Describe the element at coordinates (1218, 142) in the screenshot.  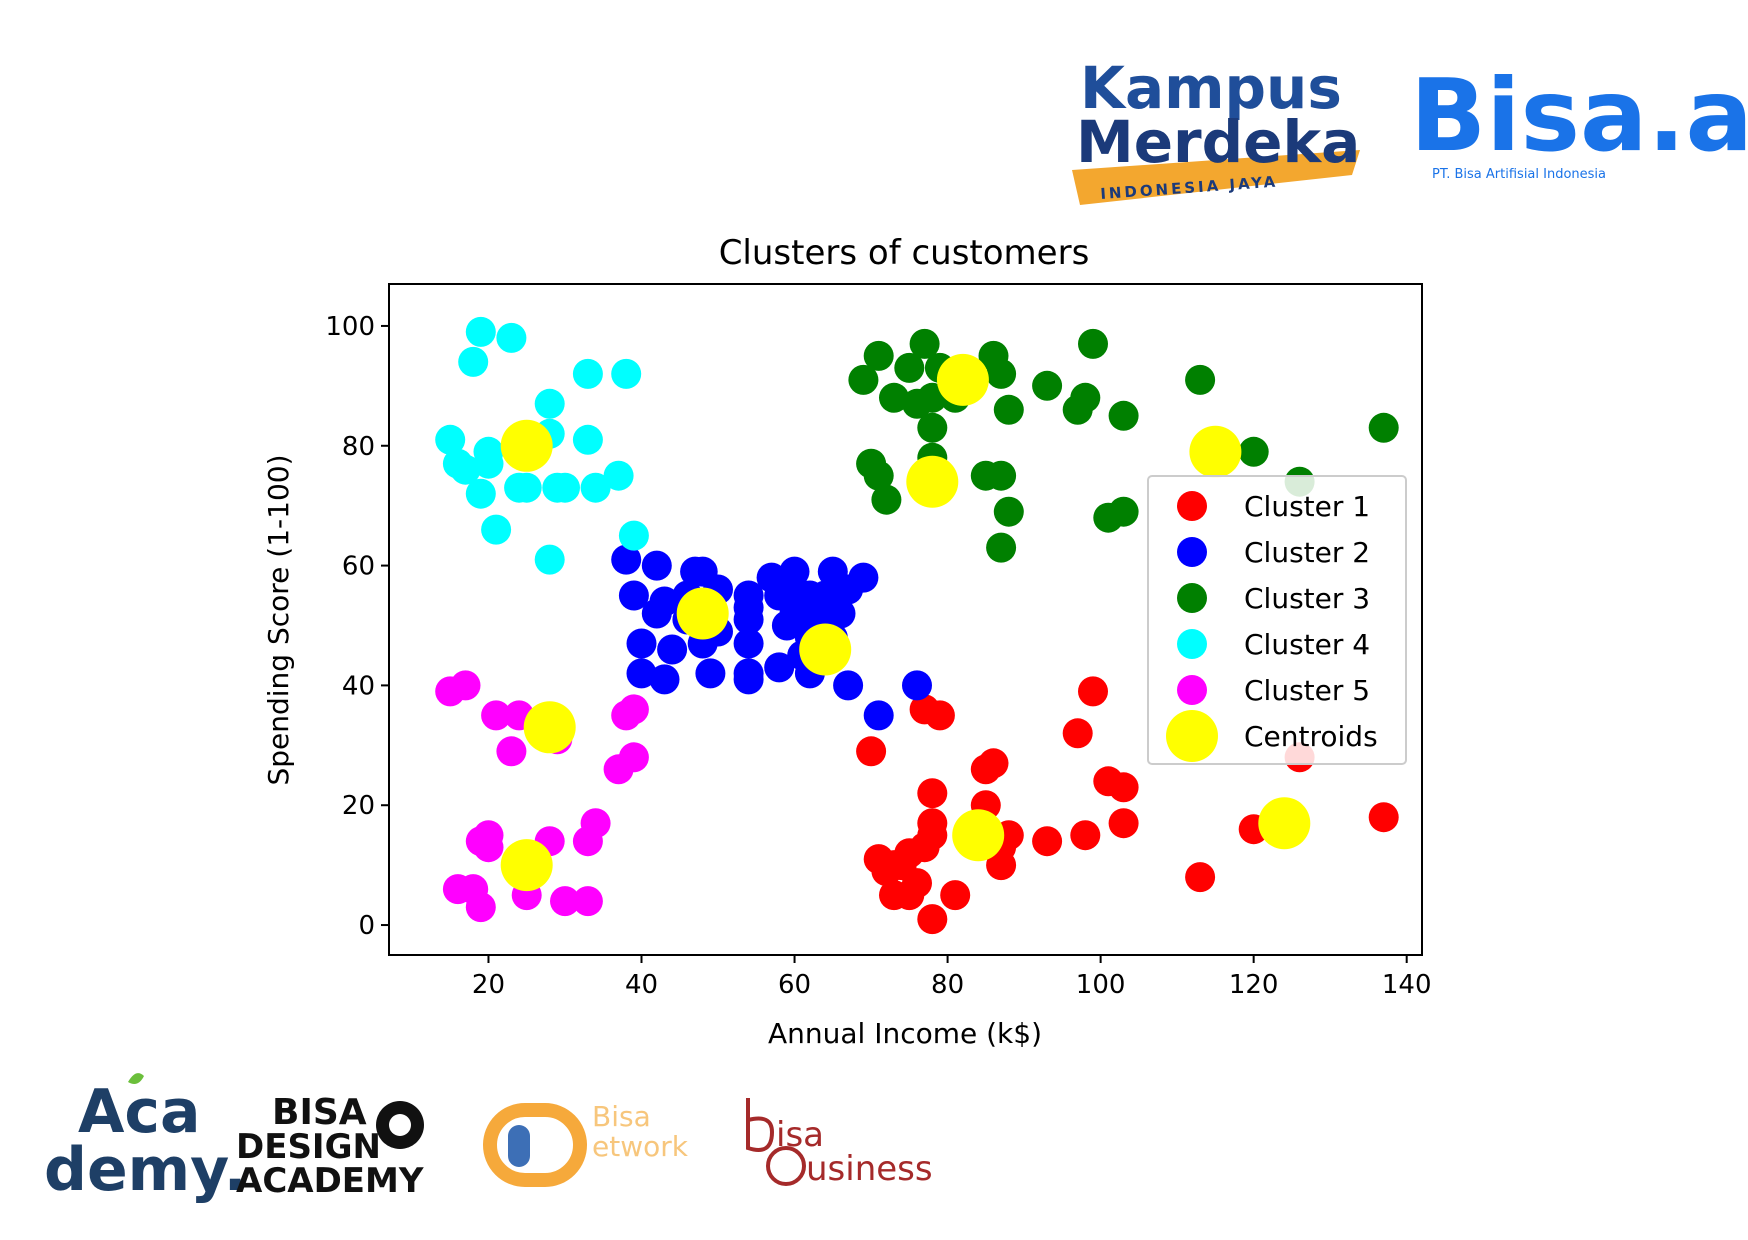
I see `kampus-merdeka-line2: Merdeka` at that location.